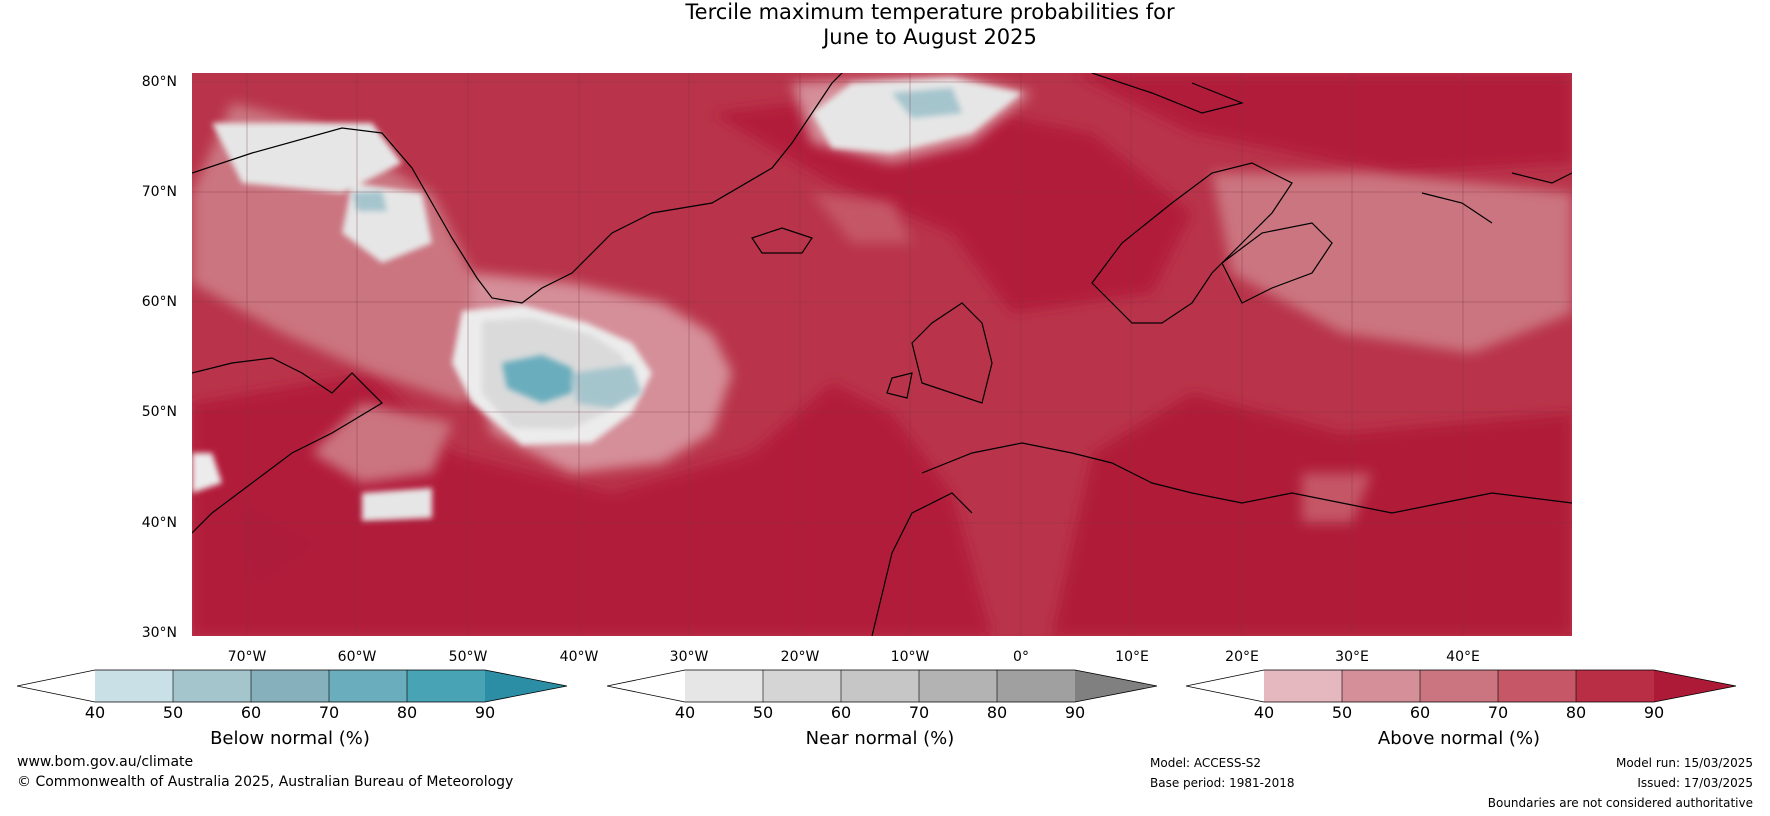 This screenshot has width=1770, height=816. Describe the element at coordinates (159, 633) in the screenshot. I see `lat-label-30n: 30°N` at that location.